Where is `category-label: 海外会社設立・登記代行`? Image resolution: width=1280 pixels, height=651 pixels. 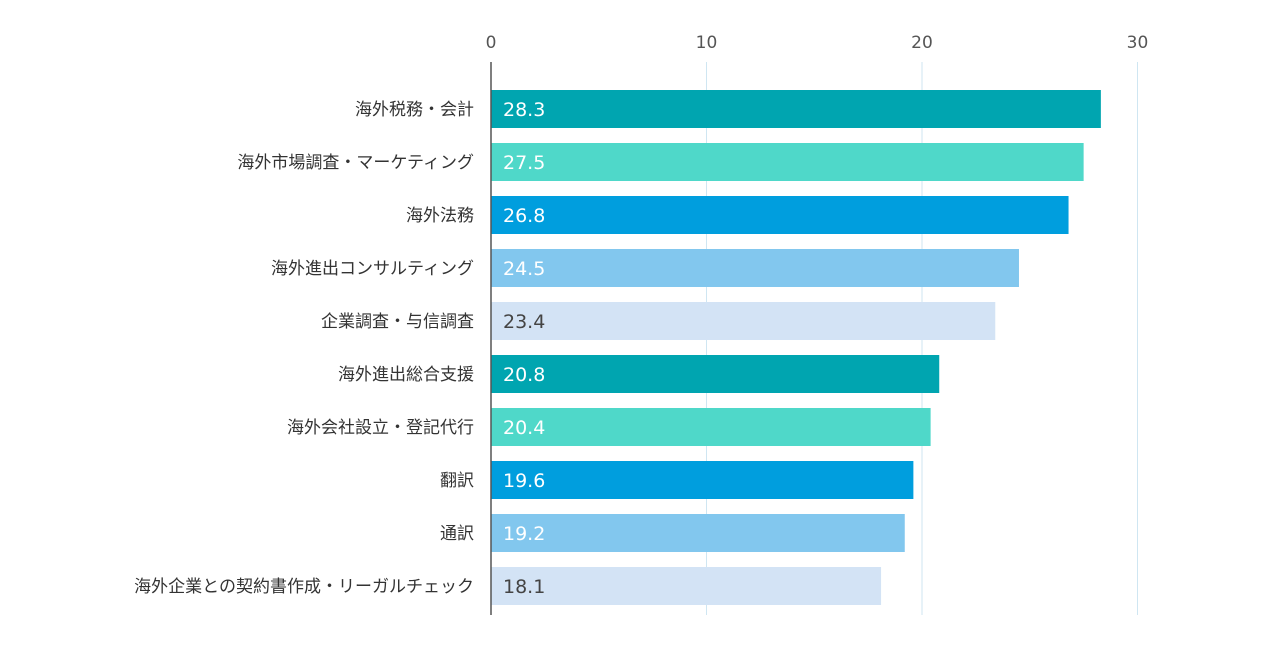
category-label: 海外会社設立・登記代行 is located at coordinates (380, 428).